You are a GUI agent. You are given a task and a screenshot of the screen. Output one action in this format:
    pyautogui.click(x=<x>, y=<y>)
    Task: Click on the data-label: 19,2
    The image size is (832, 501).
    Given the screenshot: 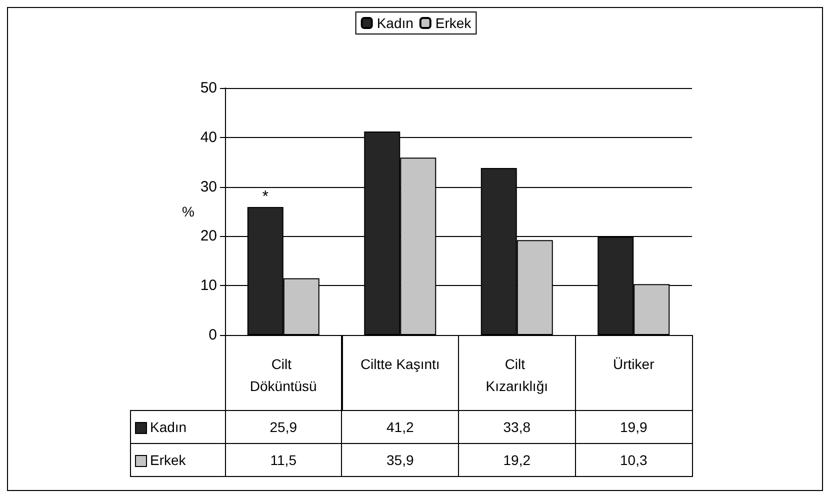 What is the action you would take?
    pyautogui.click(x=517, y=460)
    